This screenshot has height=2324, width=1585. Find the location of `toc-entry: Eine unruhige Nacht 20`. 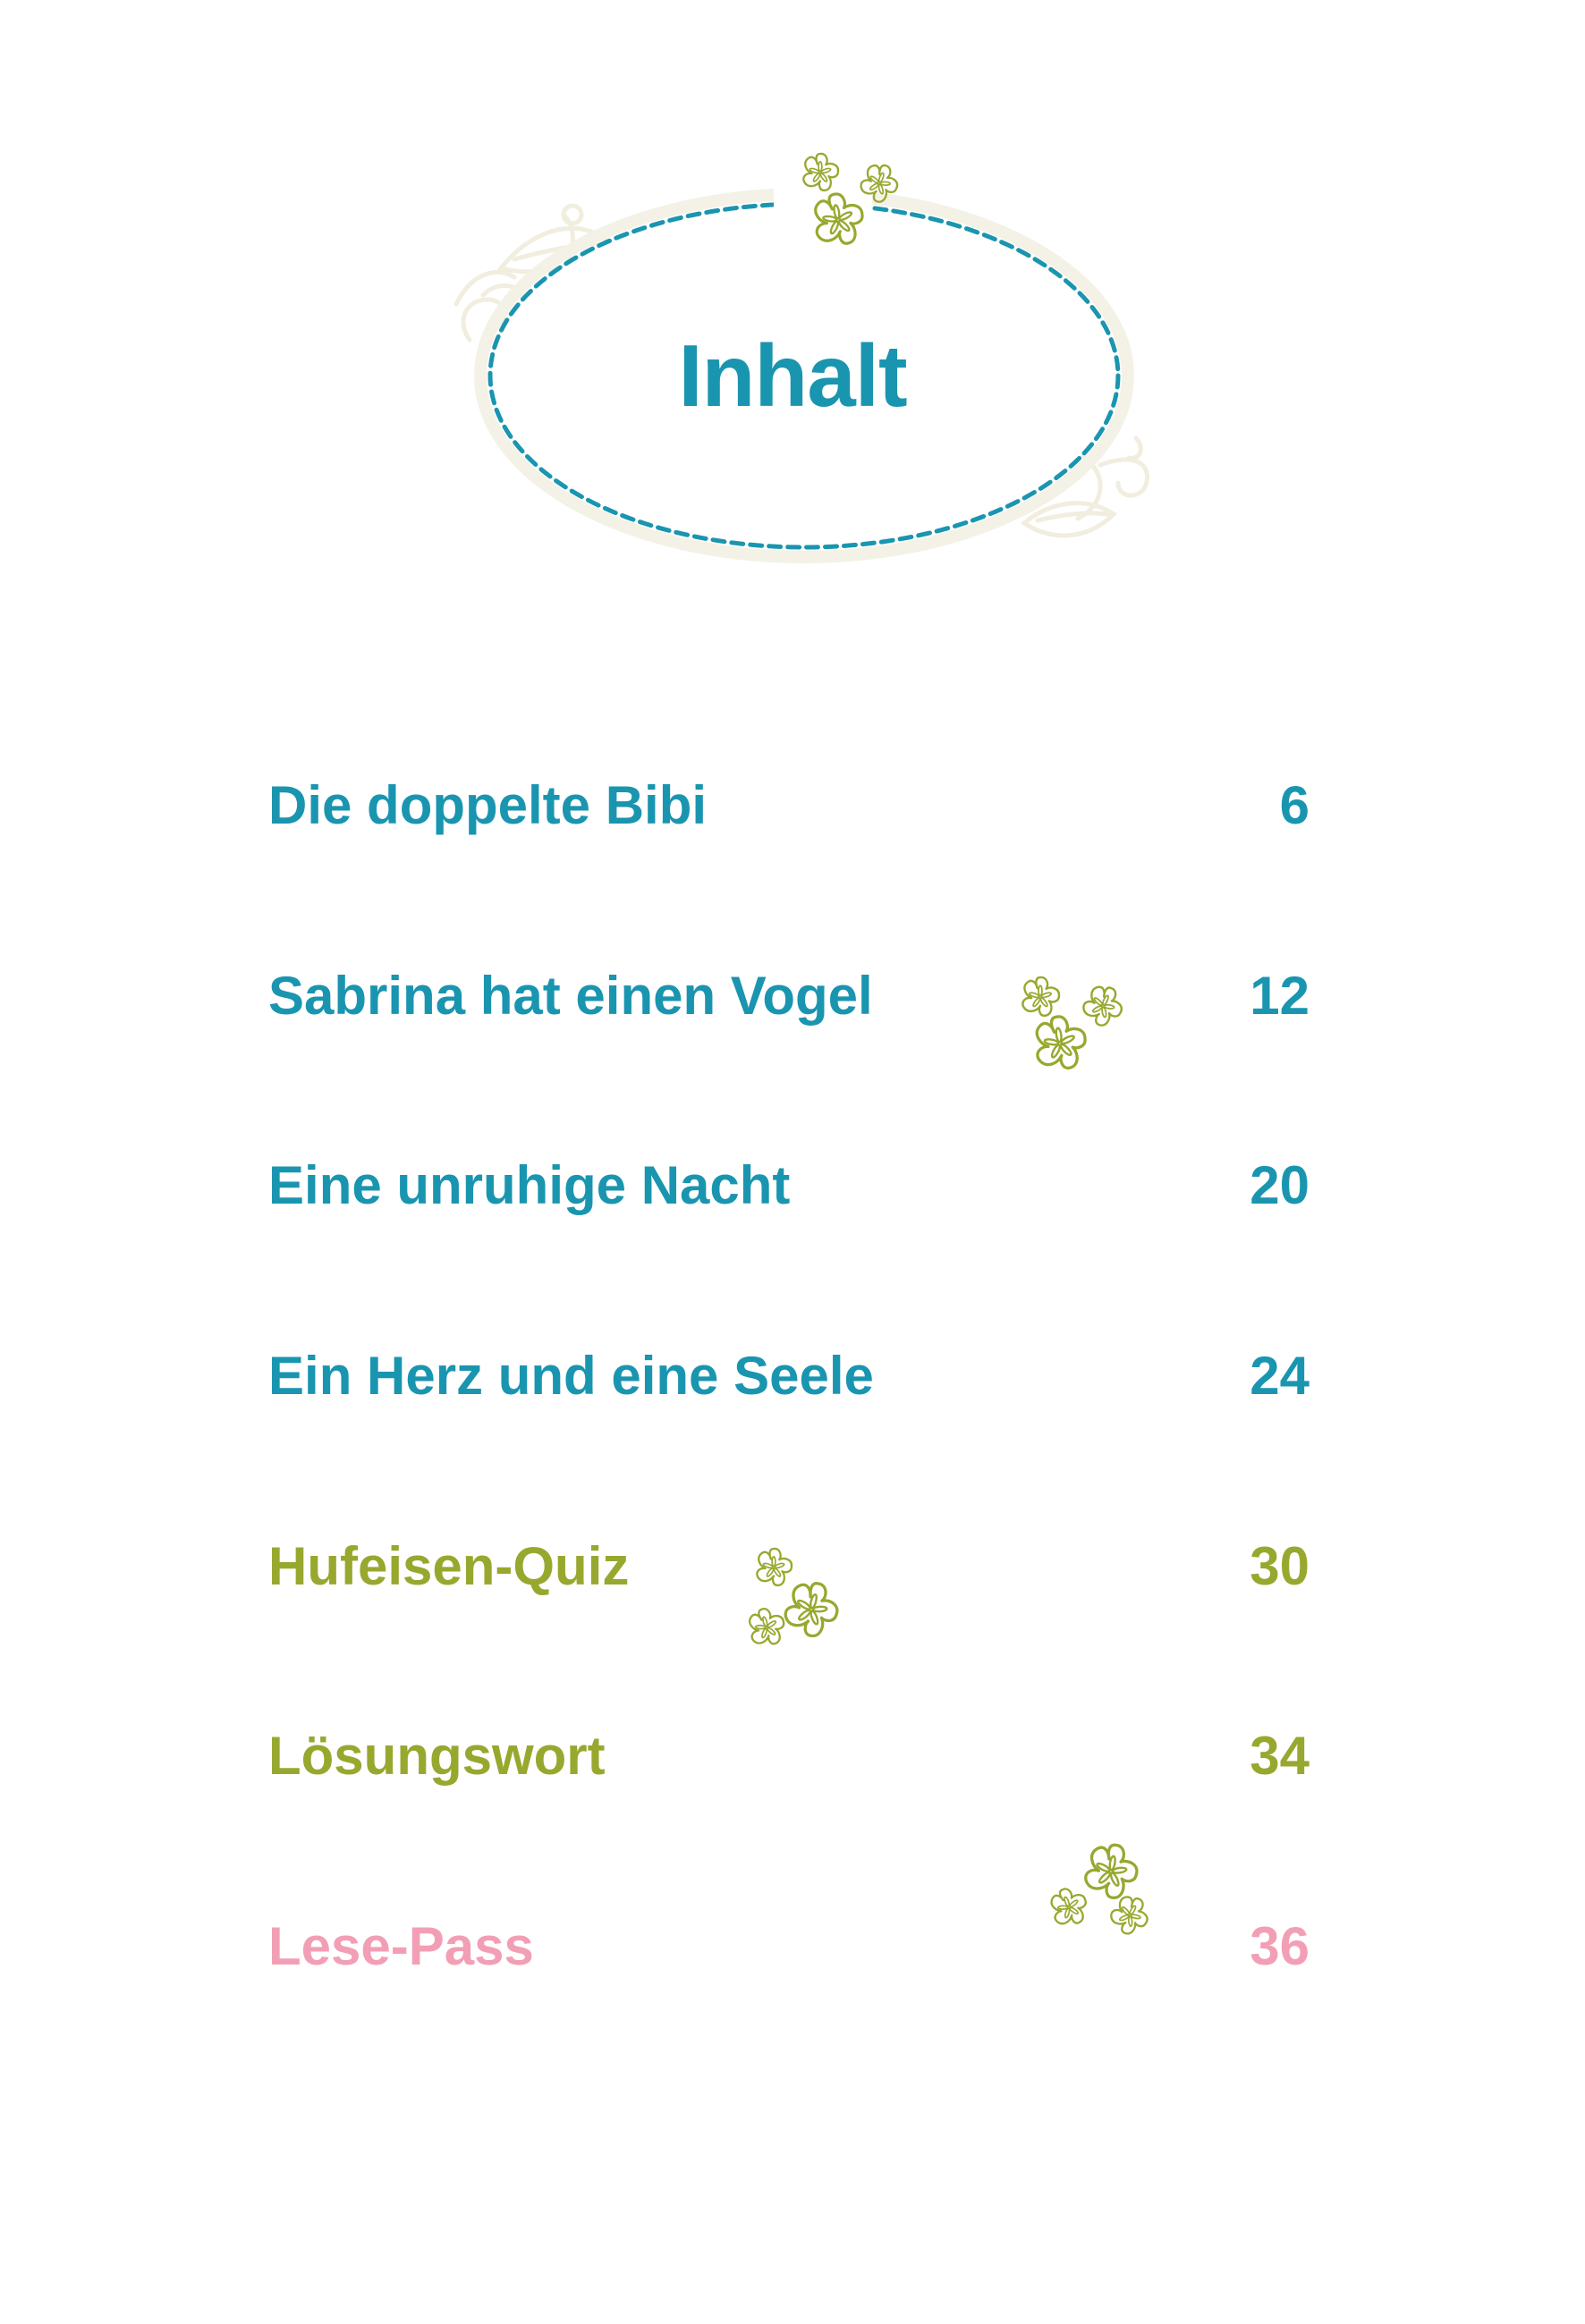

toc-entry: Eine unruhige Nacht 20 is located at coordinates (789, 1185).